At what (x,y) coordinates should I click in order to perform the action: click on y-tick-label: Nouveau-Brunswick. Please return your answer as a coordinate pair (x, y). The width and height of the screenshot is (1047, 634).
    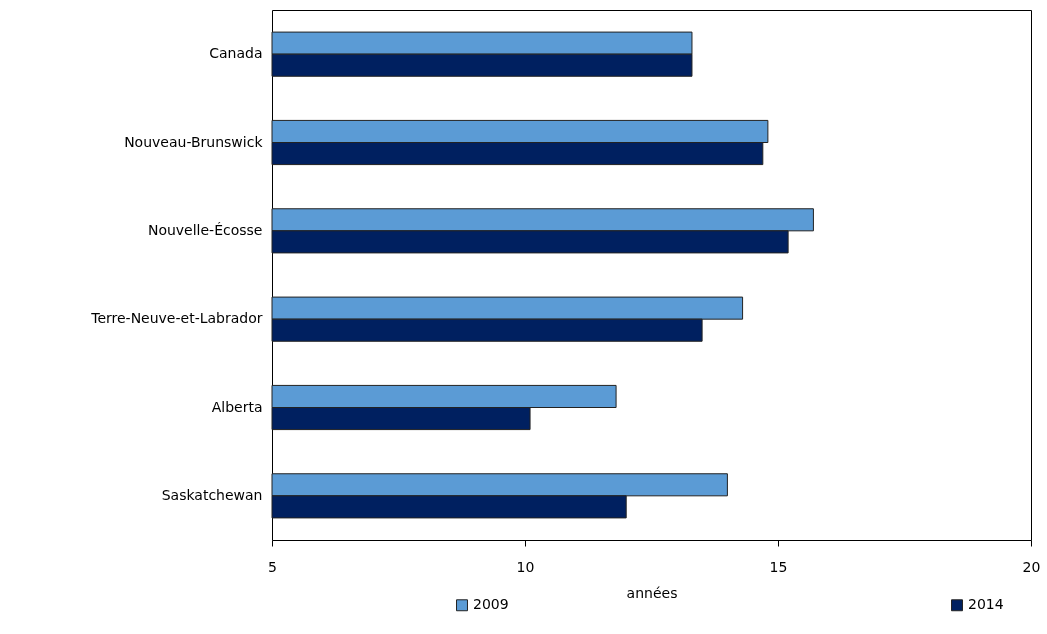
    Looking at the image, I should click on (194, 141).